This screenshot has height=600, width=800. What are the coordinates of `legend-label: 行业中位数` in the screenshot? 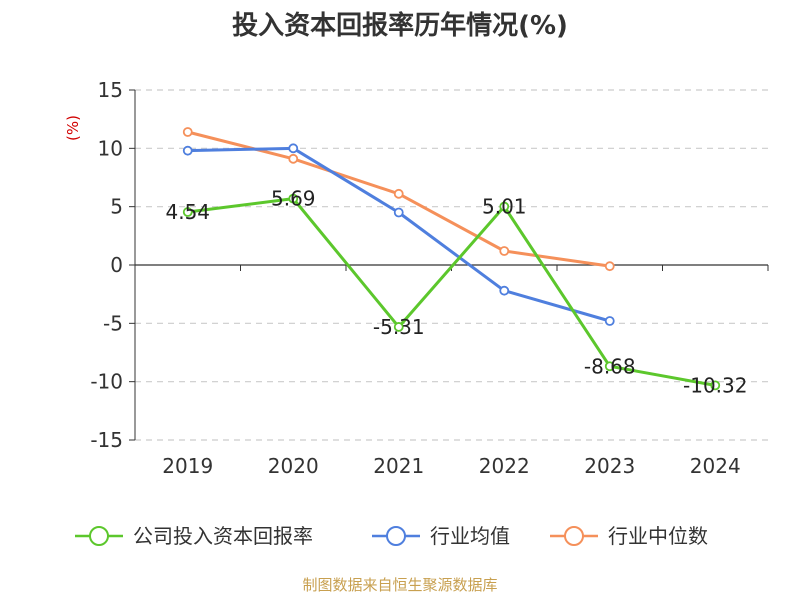 It's located at (658, 536).